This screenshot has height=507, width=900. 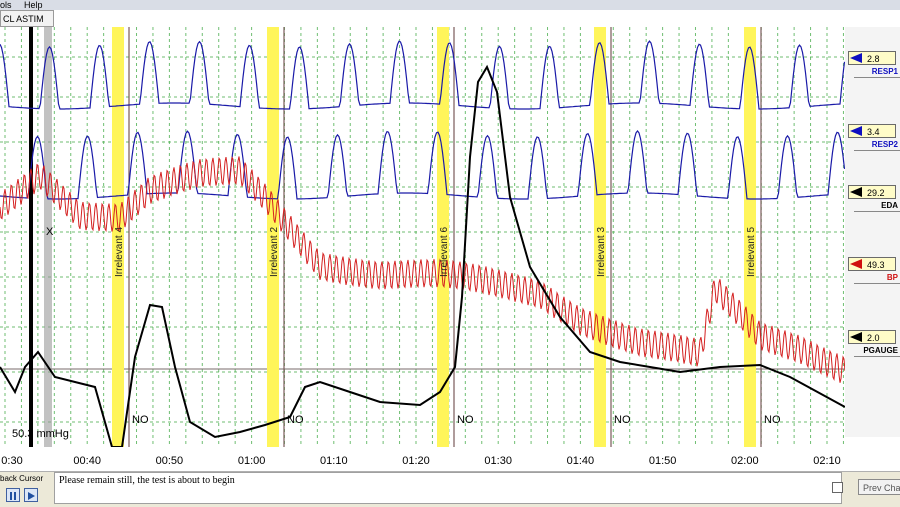 What do you see at coordinates (31, 237) in the screenshot?
I see `start-marker` at bounding box center [31, 237].